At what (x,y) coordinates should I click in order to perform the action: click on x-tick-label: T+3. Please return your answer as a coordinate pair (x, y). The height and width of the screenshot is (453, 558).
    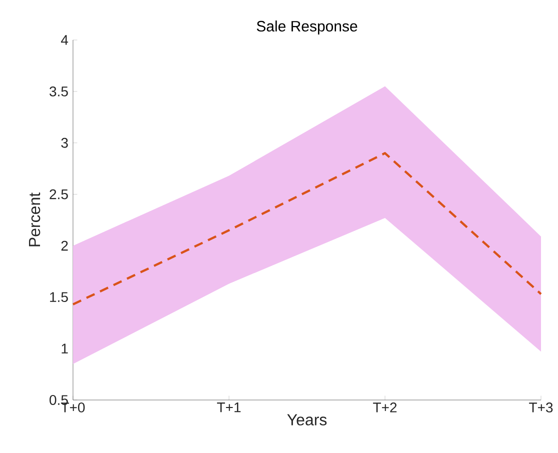
    Looking at the image, I should click on (541, 407).